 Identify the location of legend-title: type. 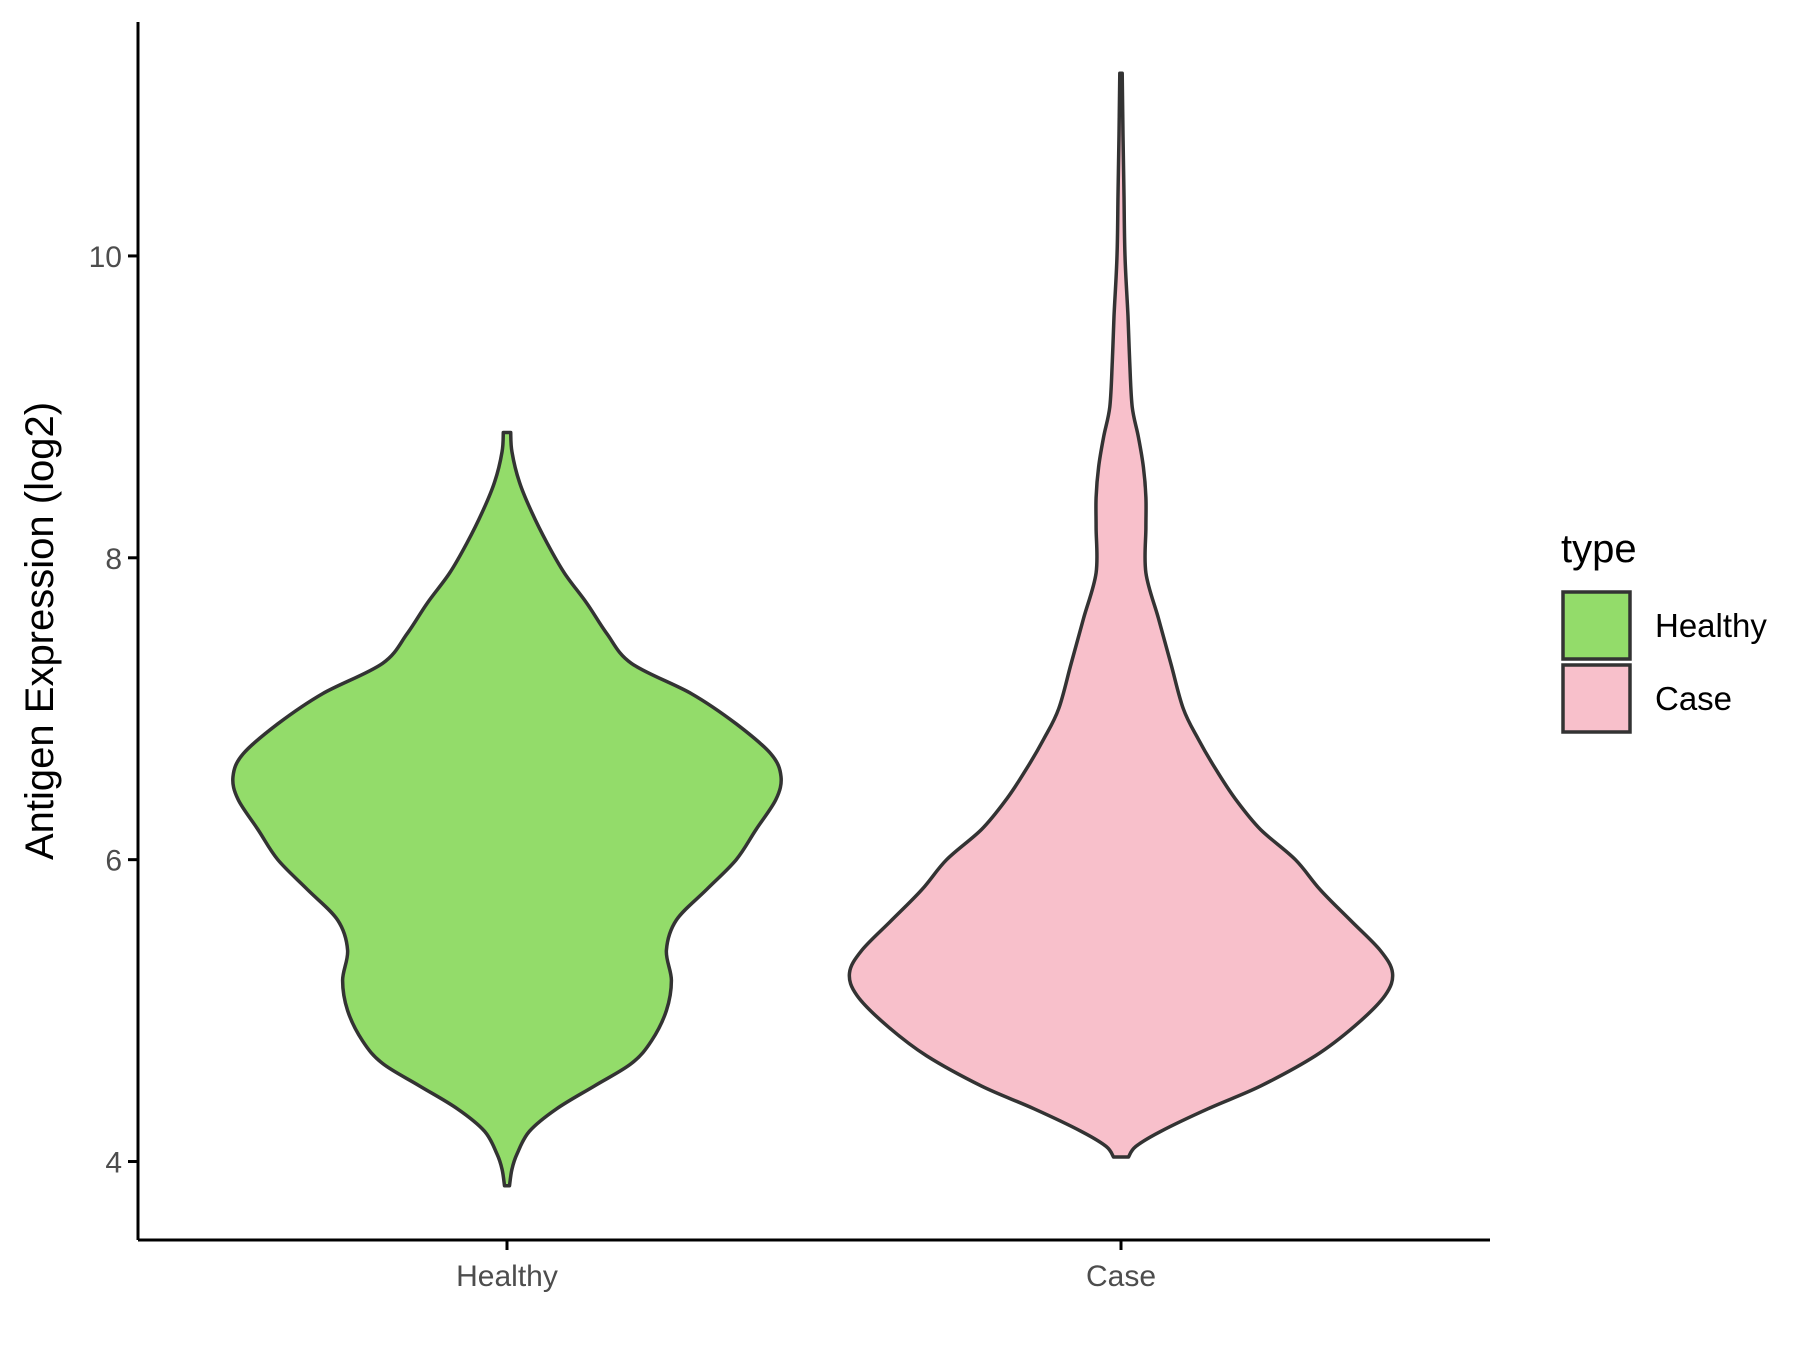
(1599, 549).